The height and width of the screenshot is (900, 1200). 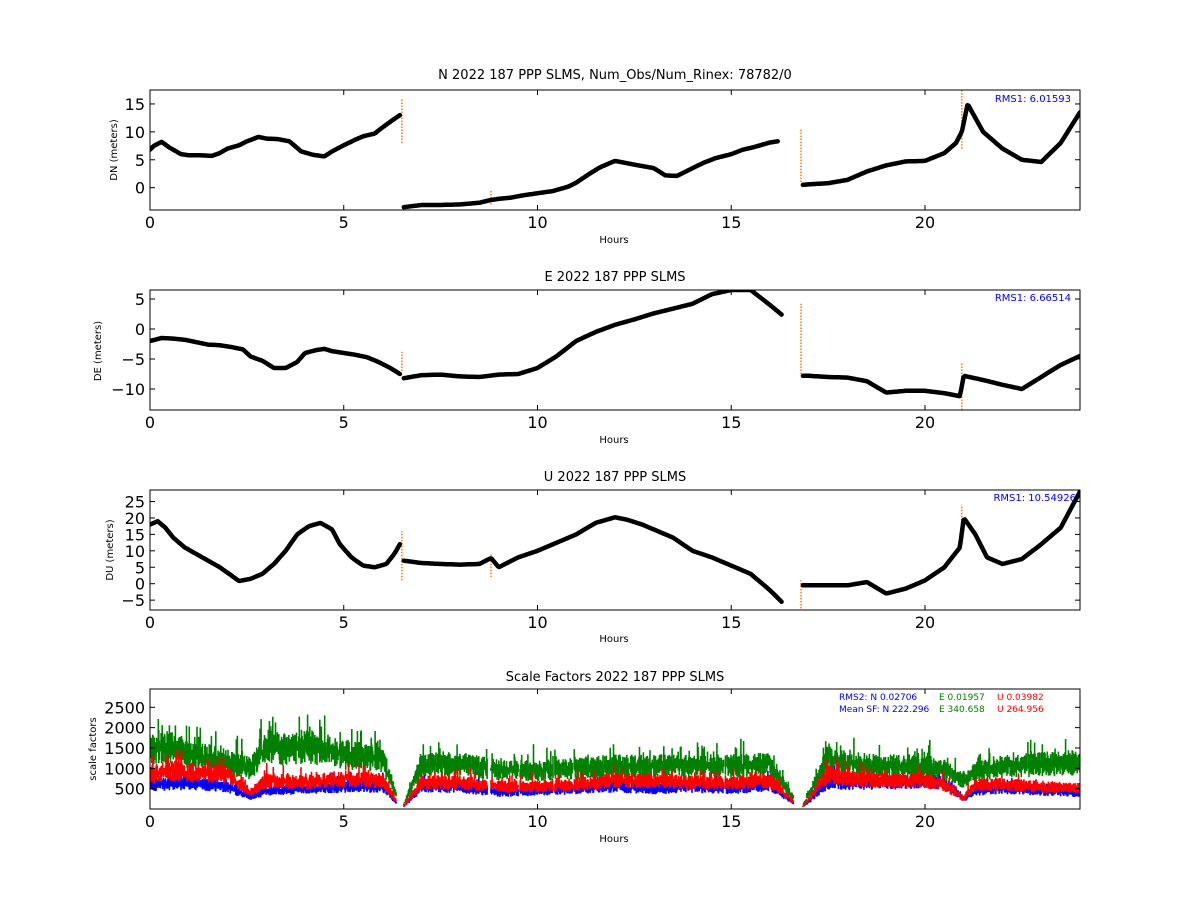 I want to click on subplot-1-marks: 0 5 10 15 20 −10 −5 0 5, so click(x=596, y=360).